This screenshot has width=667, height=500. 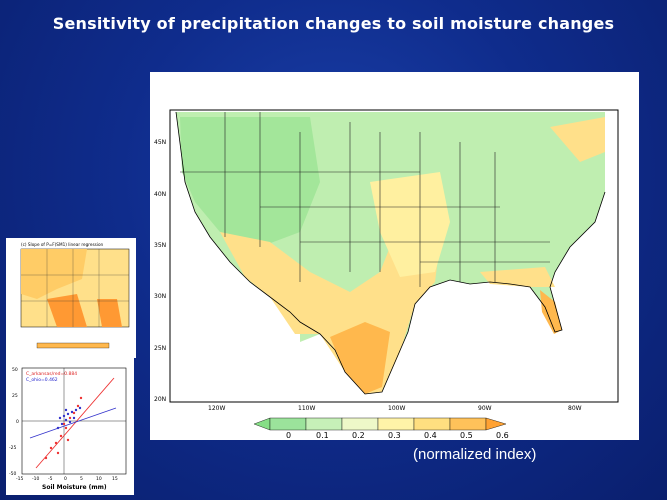 I want to click on scatter-x-tick: -15, so click(x=19, y=479).